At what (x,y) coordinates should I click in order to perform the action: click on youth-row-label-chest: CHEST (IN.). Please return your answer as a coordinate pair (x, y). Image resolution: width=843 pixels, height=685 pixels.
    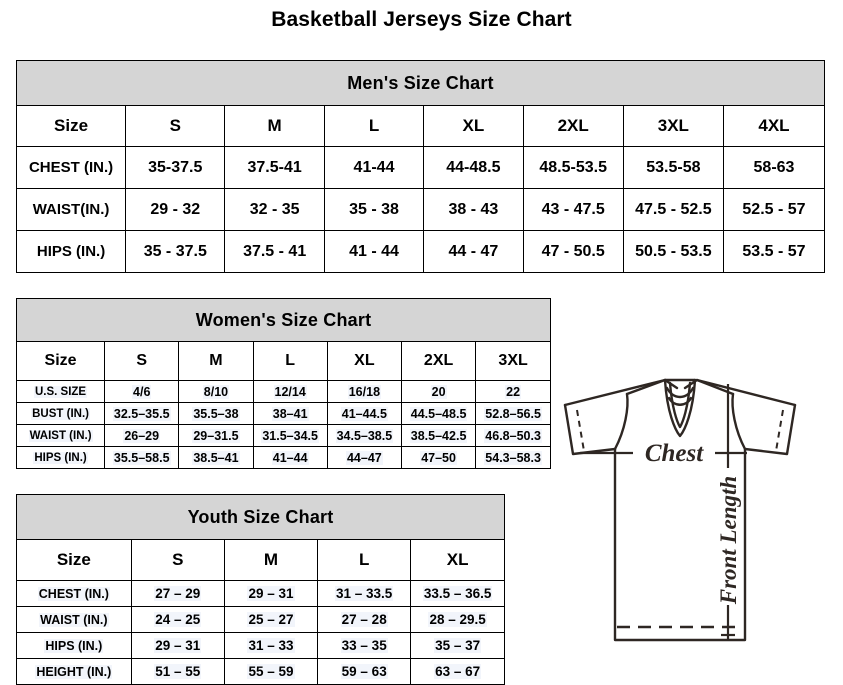
    Looking at the image, I should click on (74, 593).